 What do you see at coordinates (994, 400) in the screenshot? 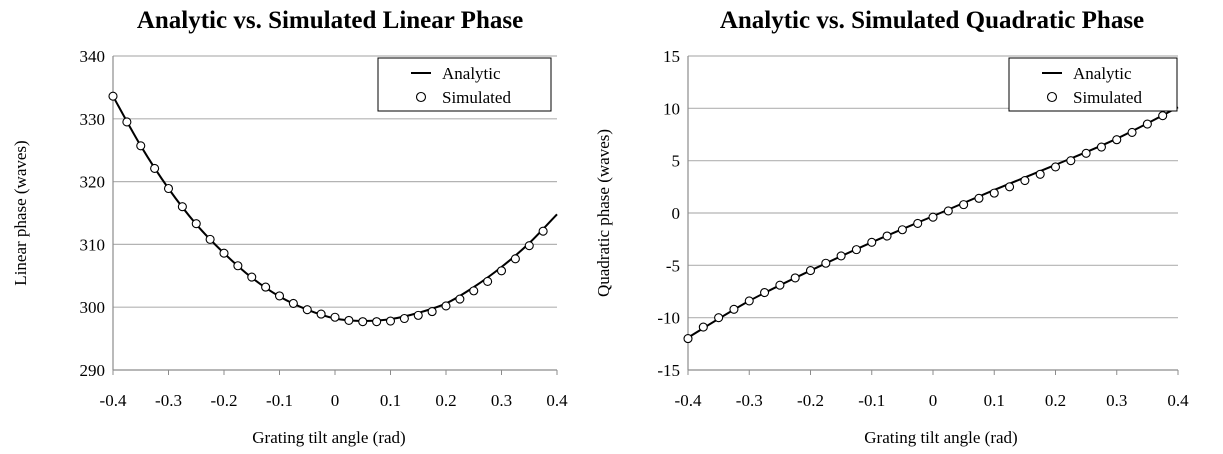
I see `quadratic-x-tick-label: 0.1` at bounding box center [994, 400].